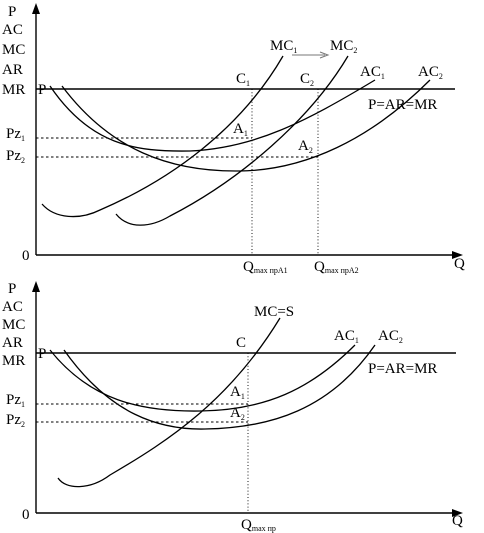 This screenshot has height=533, width=484. I want to click on top-x-label: Q, so click(459, 264).